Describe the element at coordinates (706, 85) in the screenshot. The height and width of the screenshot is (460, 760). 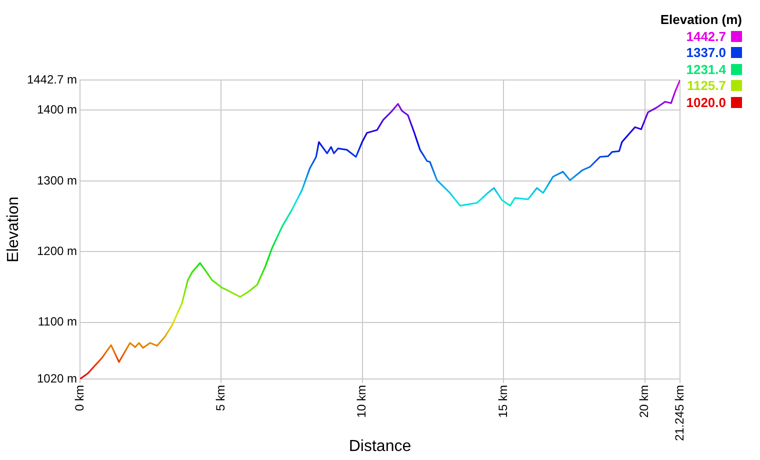
I see `text: 1125.7` at that location.